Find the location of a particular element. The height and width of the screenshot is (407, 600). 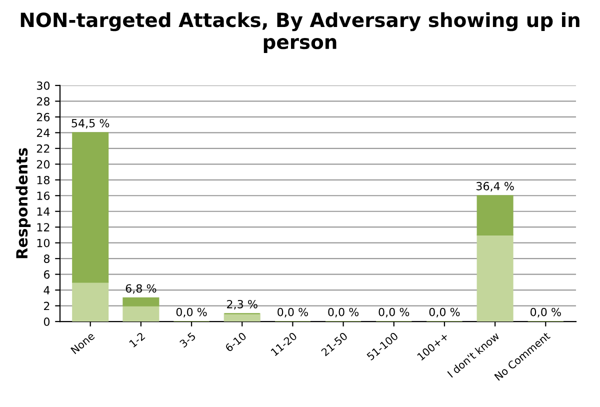

y-tick-label: 24 is located at coordinates (43, 132).